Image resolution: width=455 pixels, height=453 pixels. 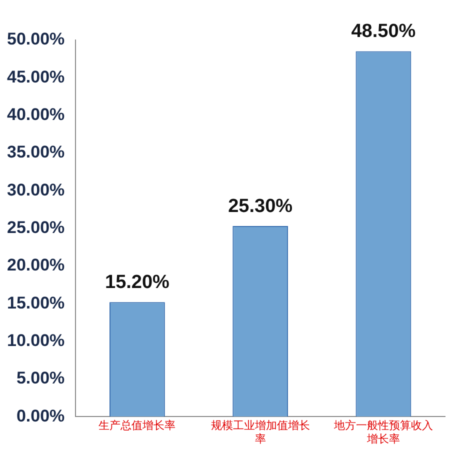 What do you see at coordinates (35, 302) in the screenshot?
I see `y-tick-label: 15.00%` at bounding box center [35, 302].